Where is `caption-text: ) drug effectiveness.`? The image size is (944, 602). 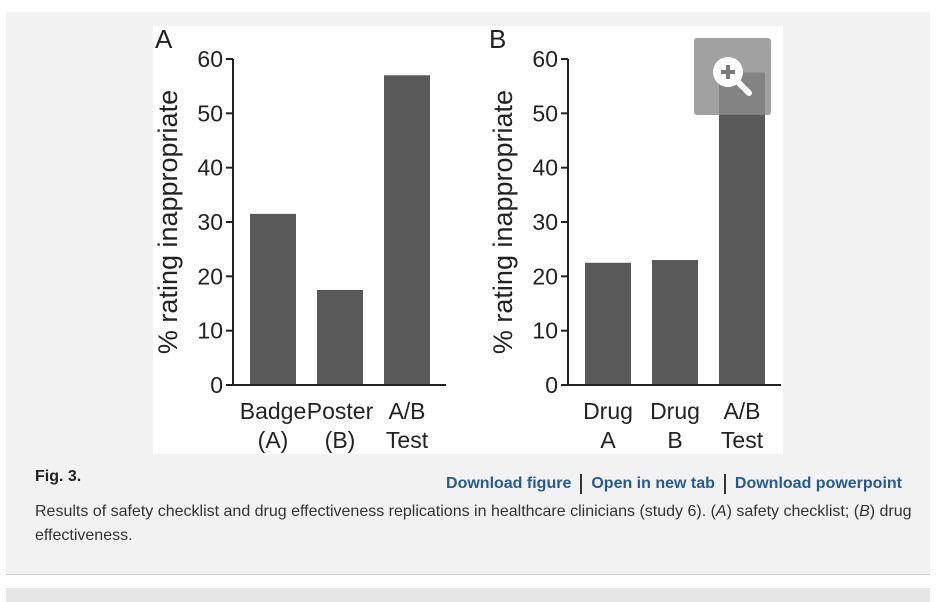
caption-text: ) drug effectiveness. is located at coordinates (473, 523).